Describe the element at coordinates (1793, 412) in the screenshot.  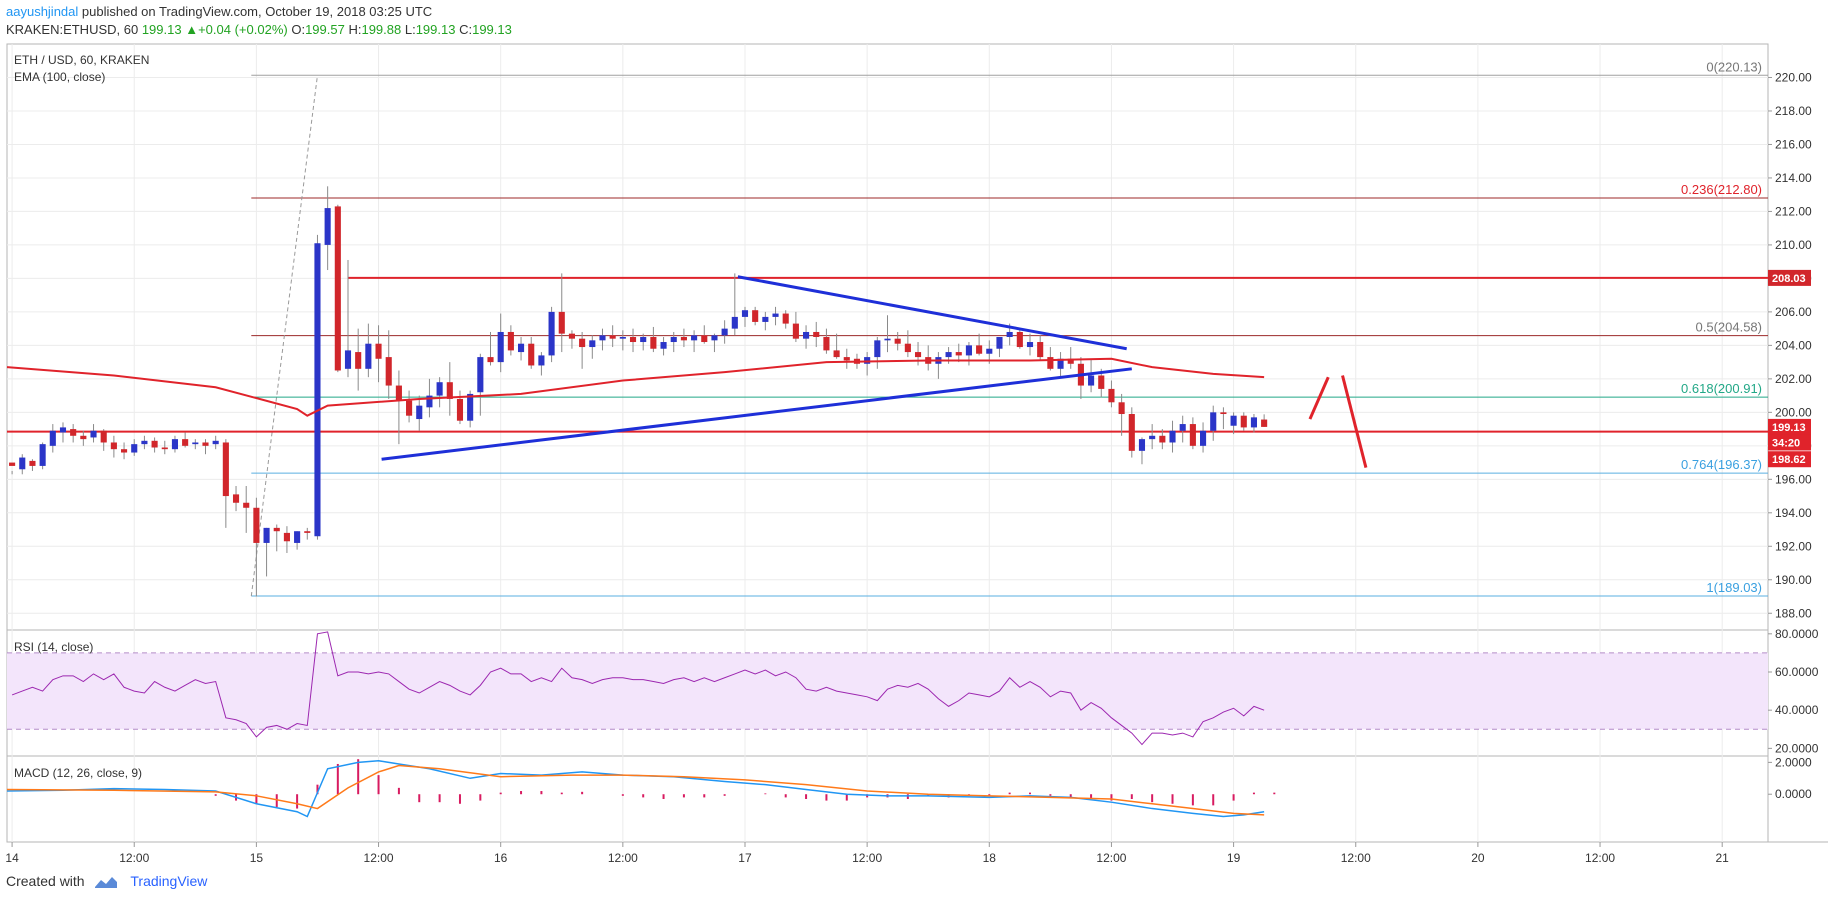
I see `price-tick-label: 200.00` at that location.